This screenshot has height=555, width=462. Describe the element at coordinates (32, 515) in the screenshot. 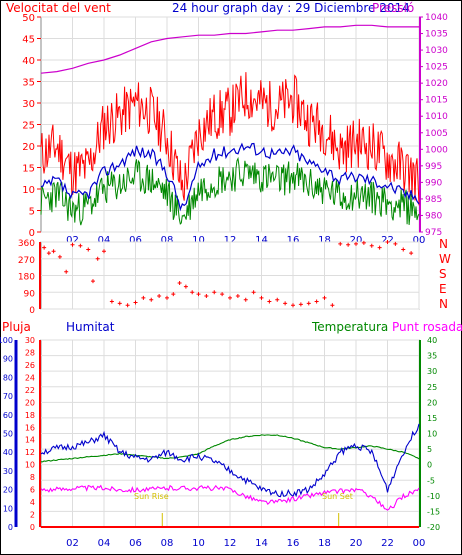

I see `rain-tick-label: 2` at that location.